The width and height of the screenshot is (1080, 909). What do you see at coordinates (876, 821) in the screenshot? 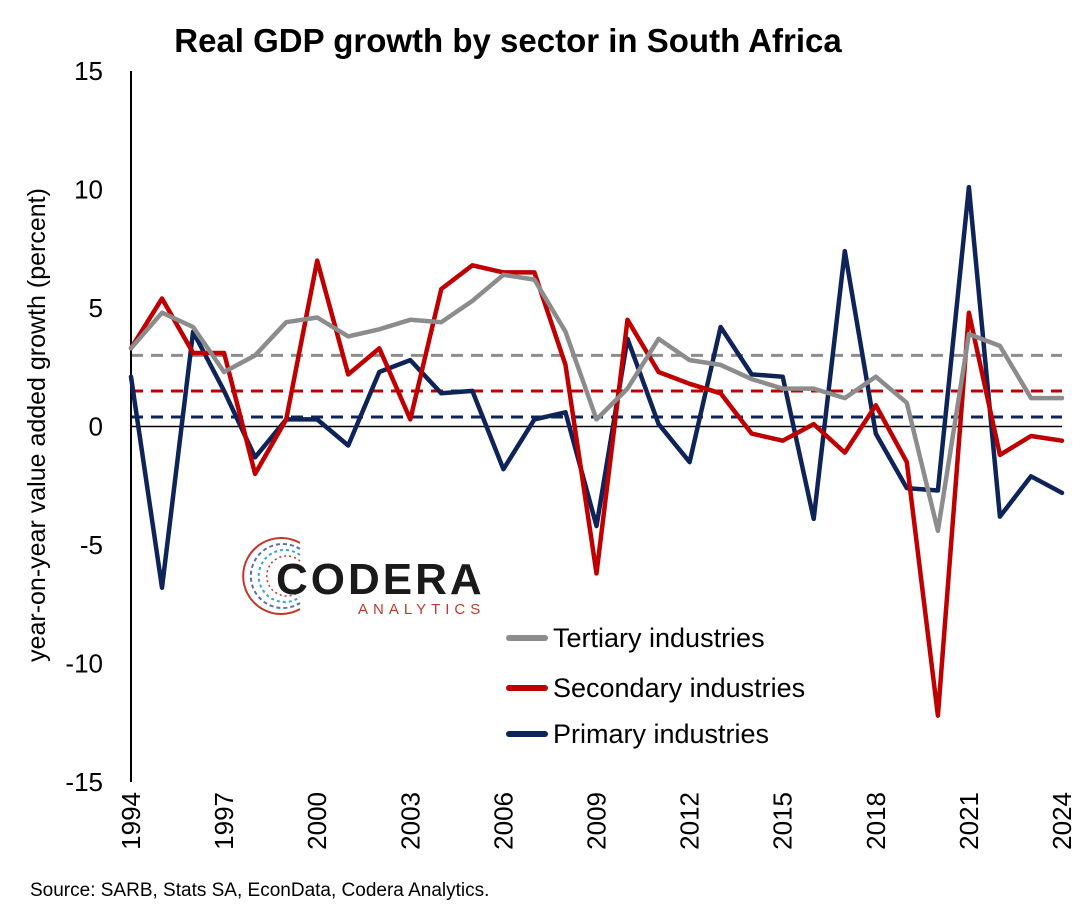
I see `x-tick-label: 2018` at bounding box center [876, 821].